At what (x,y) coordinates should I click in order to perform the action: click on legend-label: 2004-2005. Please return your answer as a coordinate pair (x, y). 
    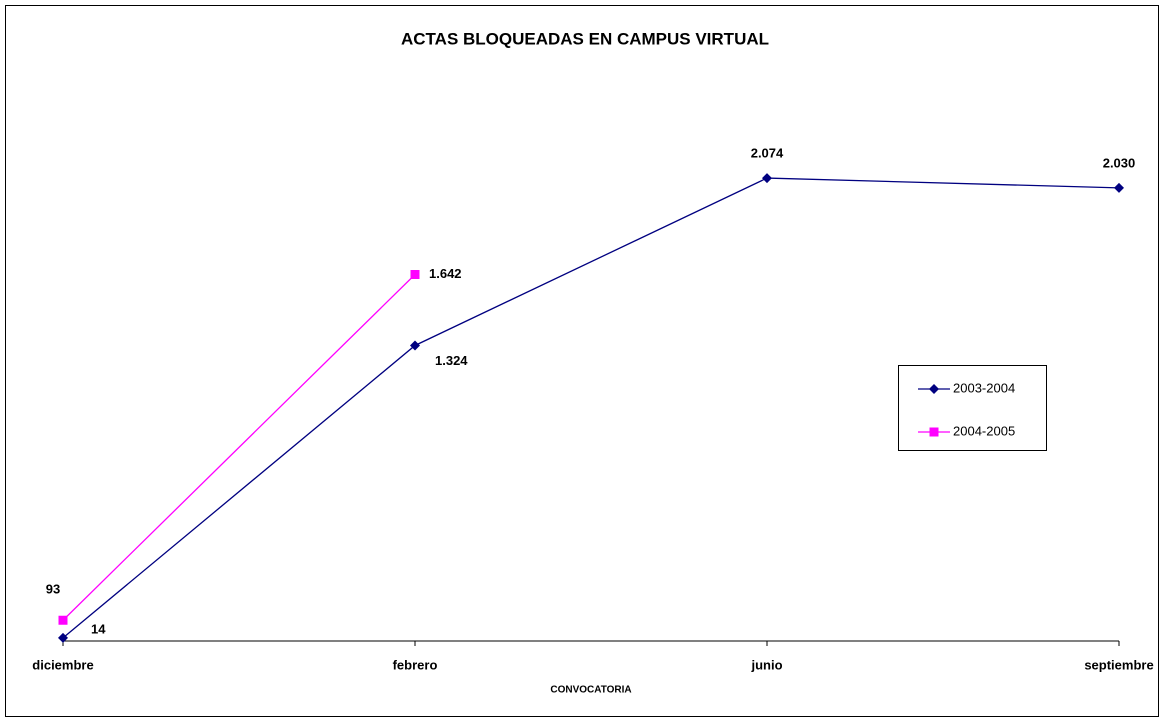
    Looking at the image, I should click on (984, 430).